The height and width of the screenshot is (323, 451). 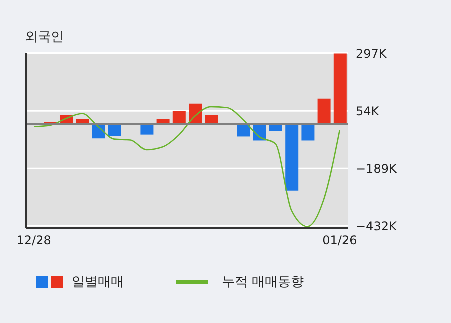 I want to click on y-tick-label: −189K, so click(x=377, y=169).